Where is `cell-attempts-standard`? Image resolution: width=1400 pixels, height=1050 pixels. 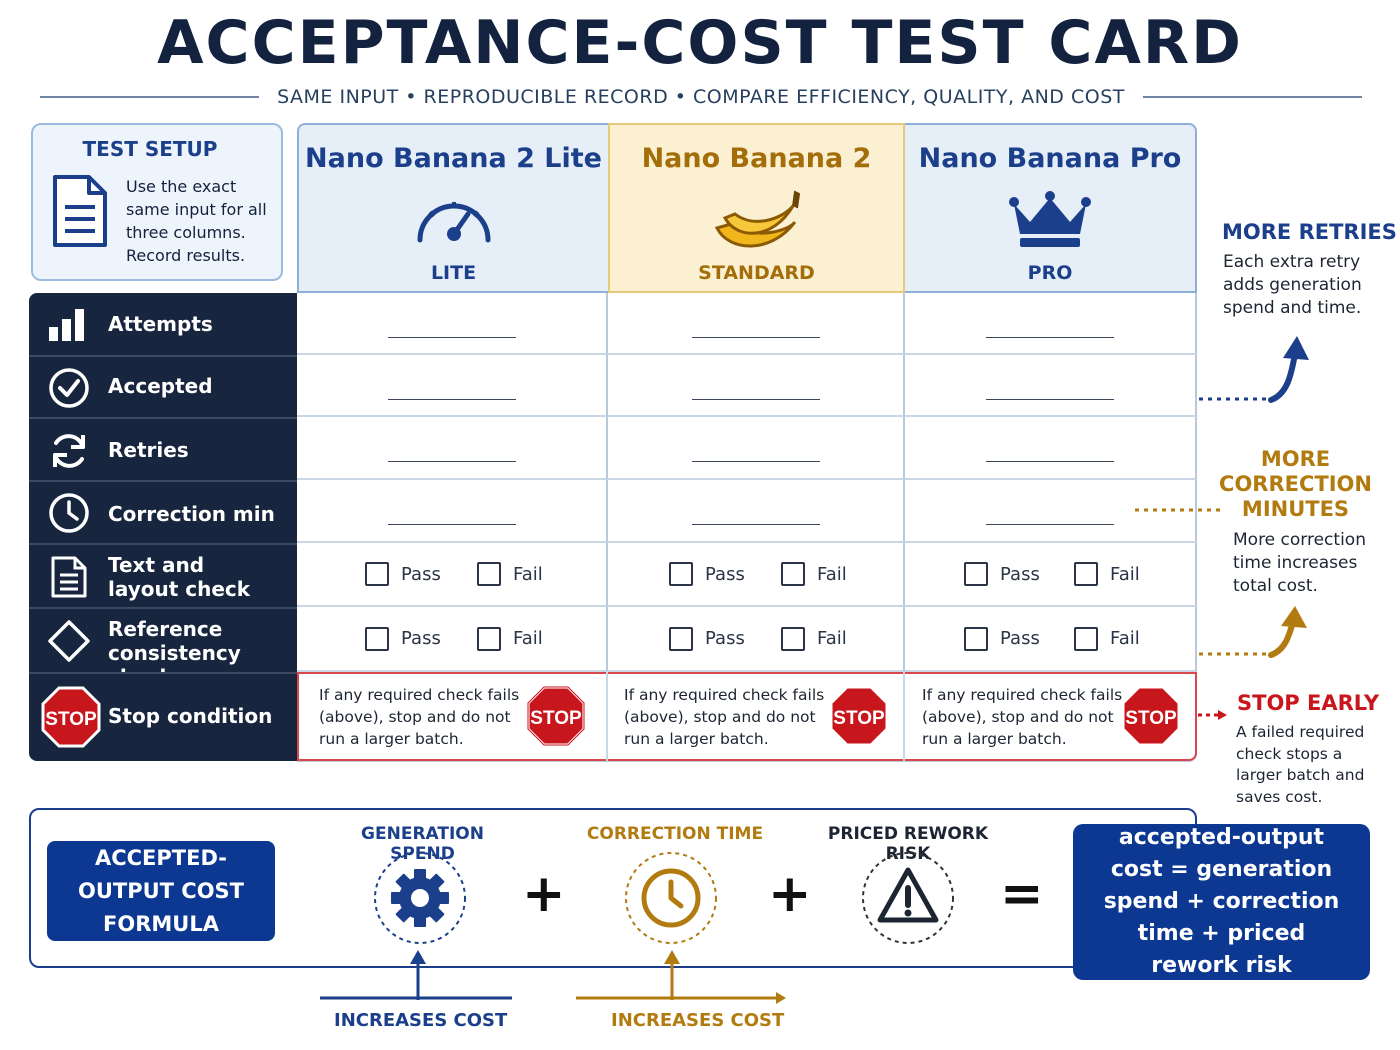 cell-attempts-standard is located at coordinates (756, 324).